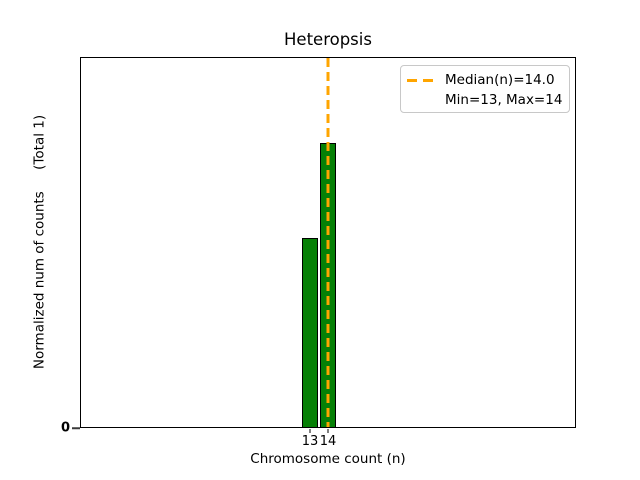 The image size is (640, 480). Describe the element at coordinates (310, 441) in the screenshot. I see `x-tick-label: 13` at that location.